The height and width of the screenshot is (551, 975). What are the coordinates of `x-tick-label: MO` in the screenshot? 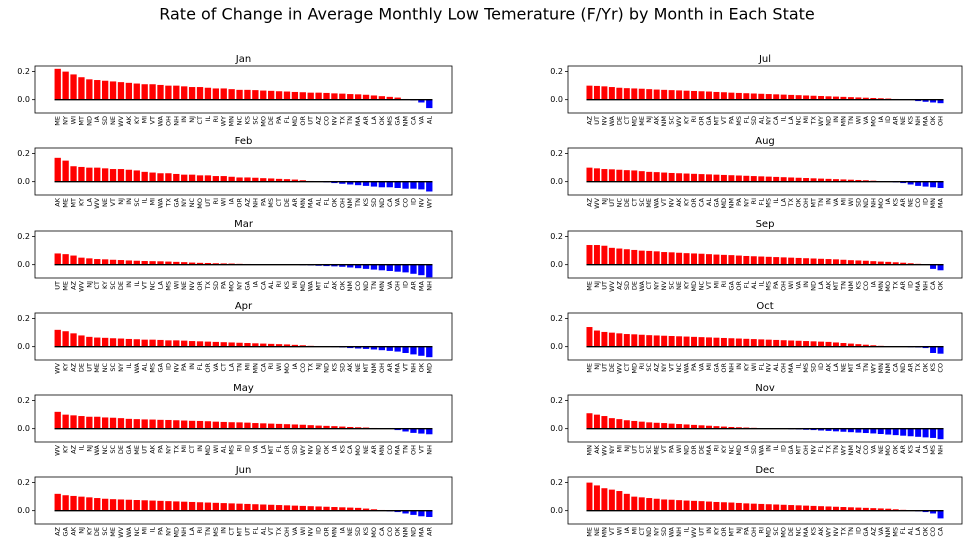 It's located at (784, 532).